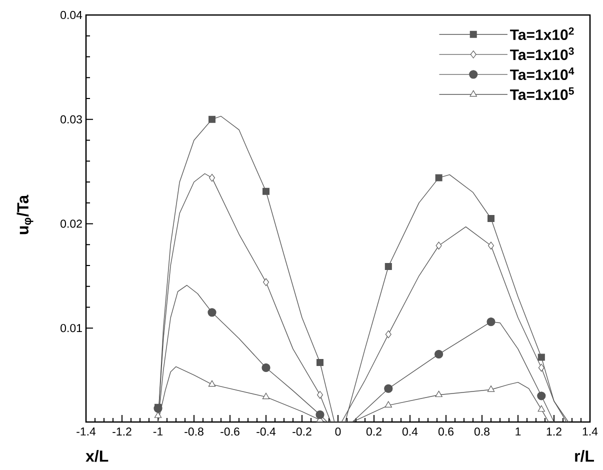 This screenshot has width=603, height=470. I want to click on y-tick-label: 0.01, so click(71, 328).